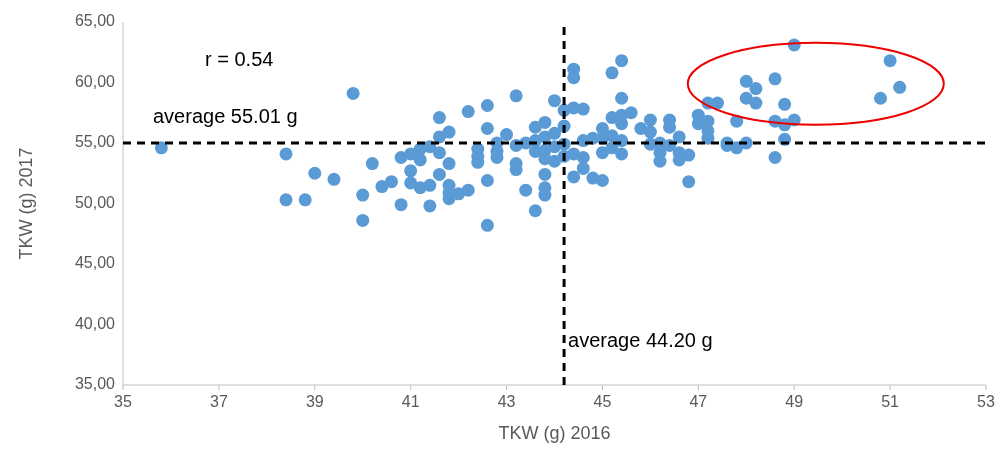 This screenshot has width=1006, height=453. What do you see at coordinates (986, 401) in the screenshot?
I see `x-tick-label: 53` at bounding box center [986, 401].